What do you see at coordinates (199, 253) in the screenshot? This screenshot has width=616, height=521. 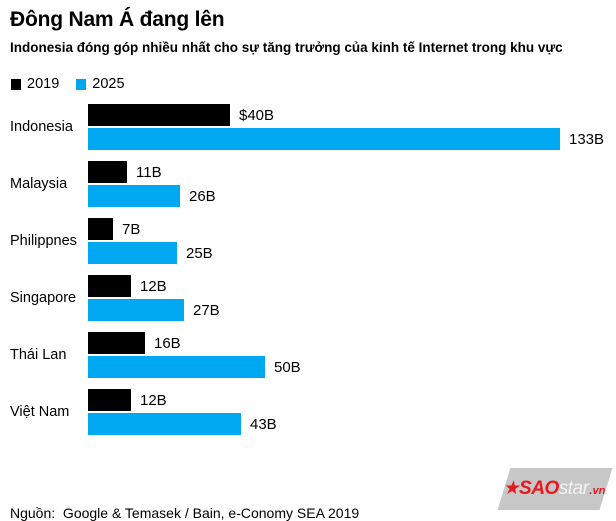 I see `value-label-2025: 25B` at bounding box center [199, 253].